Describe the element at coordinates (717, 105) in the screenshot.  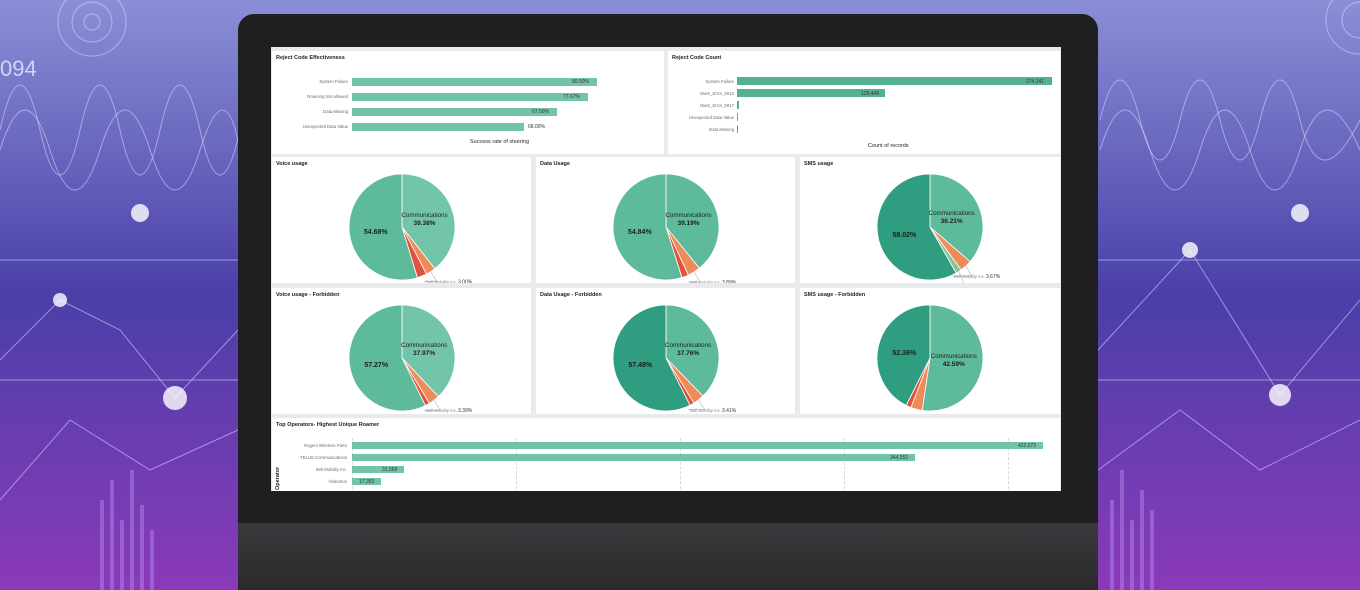
I see `bar-label: Diam_Error_5017` at that location.